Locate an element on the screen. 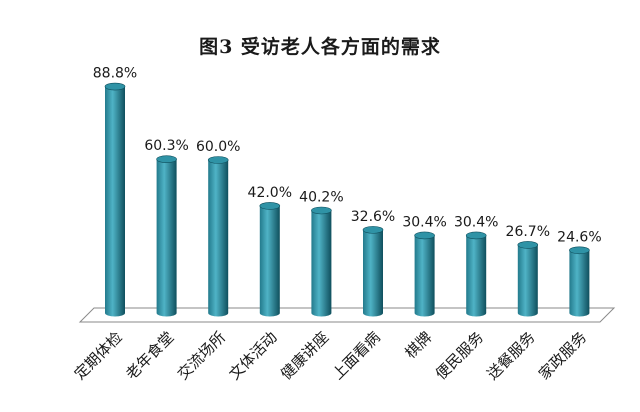  category-label: 送餐服务 is located at coordinates (510, 355).